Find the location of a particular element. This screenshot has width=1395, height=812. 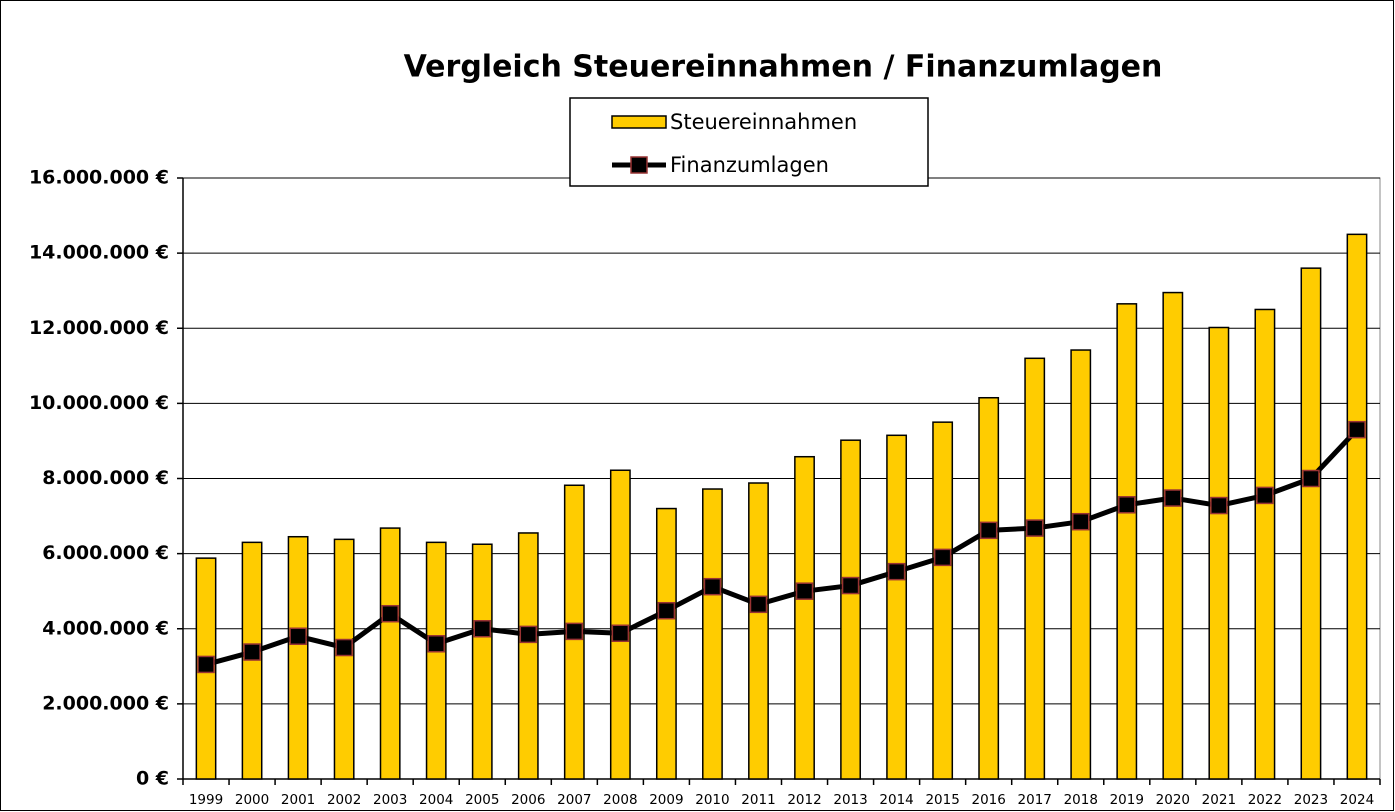

legend-marker is located at coordinates (639, 165).